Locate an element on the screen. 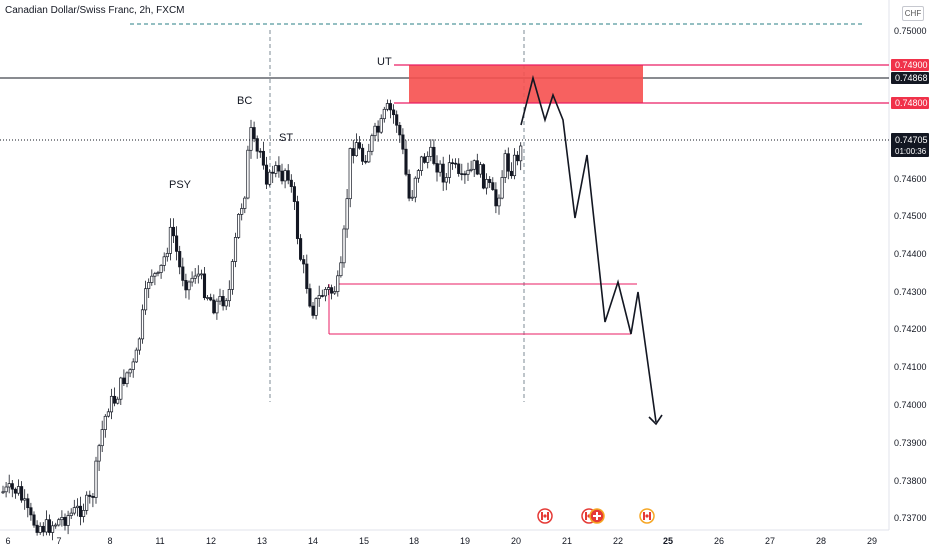  x-tick-label: 29 is located at coordinates (872, 541).